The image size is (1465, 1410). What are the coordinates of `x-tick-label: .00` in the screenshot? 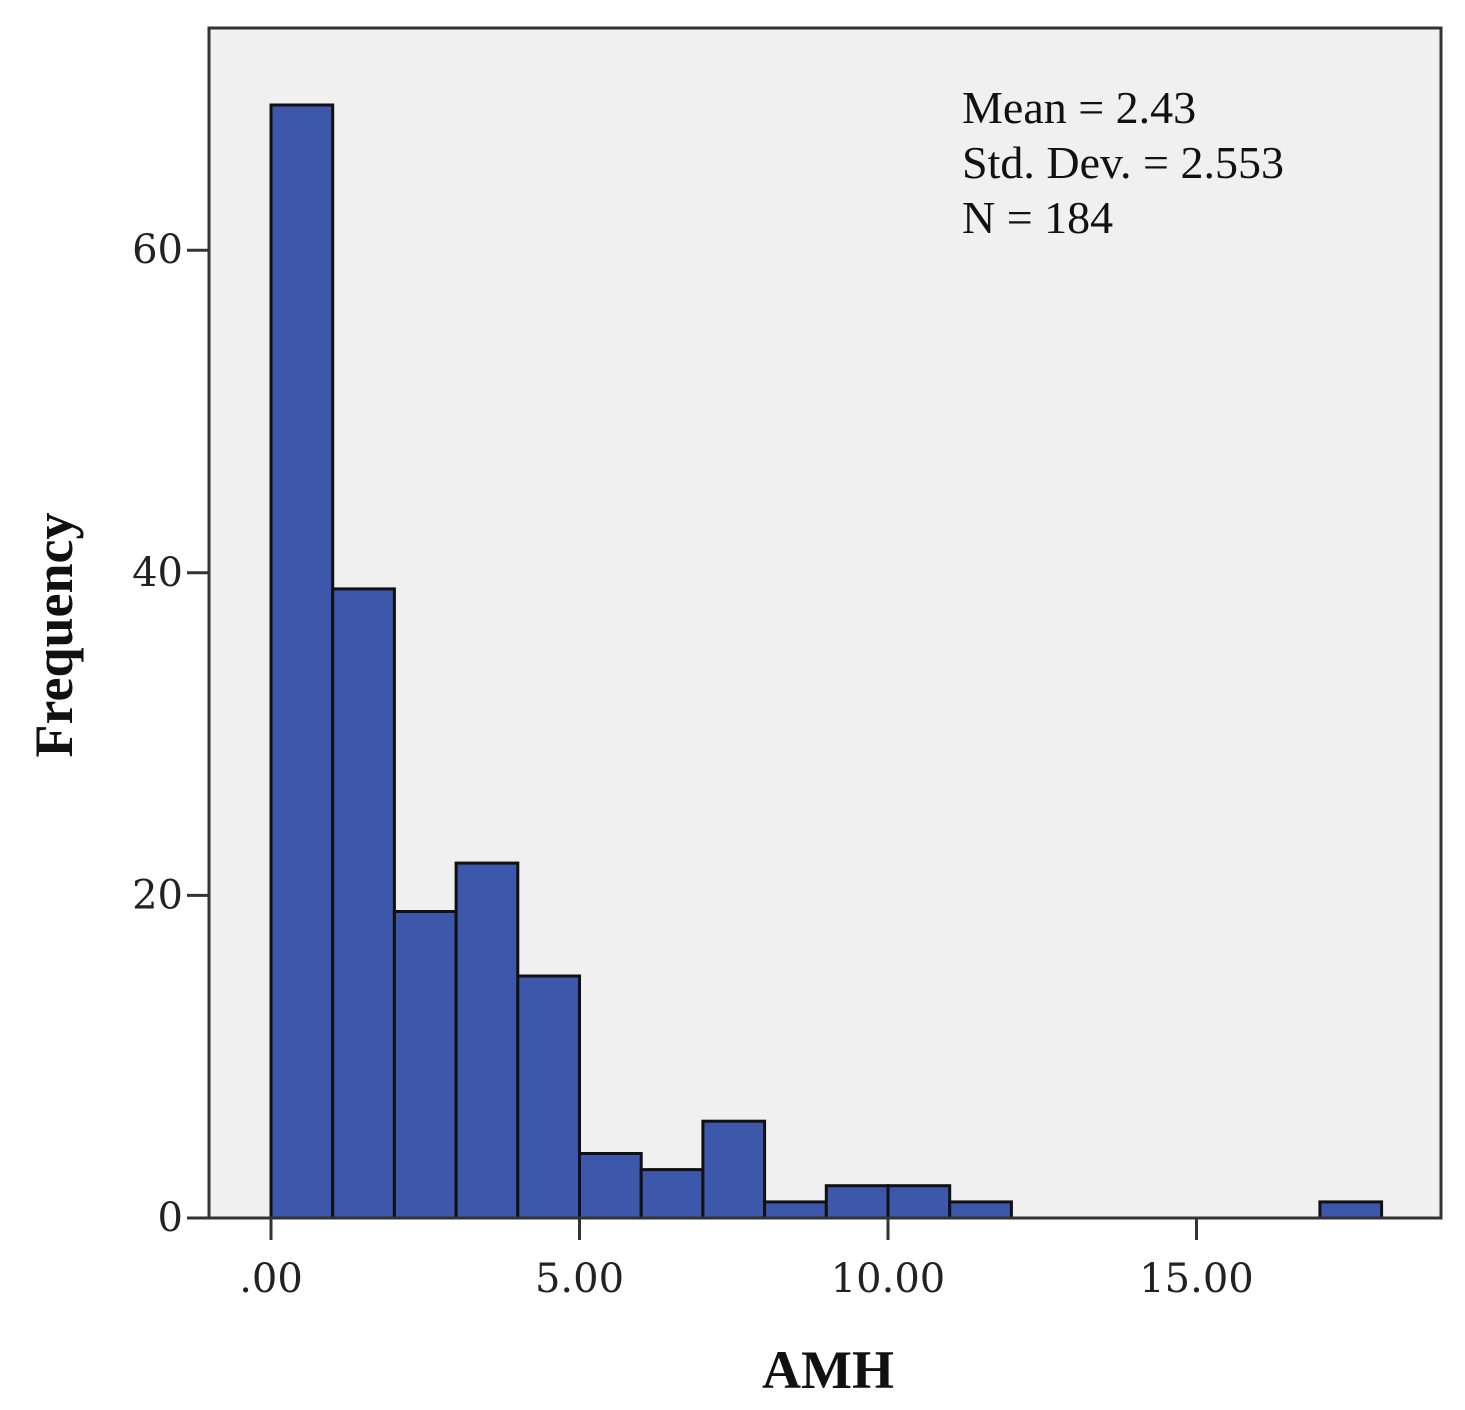 It's located at (271, 1279).